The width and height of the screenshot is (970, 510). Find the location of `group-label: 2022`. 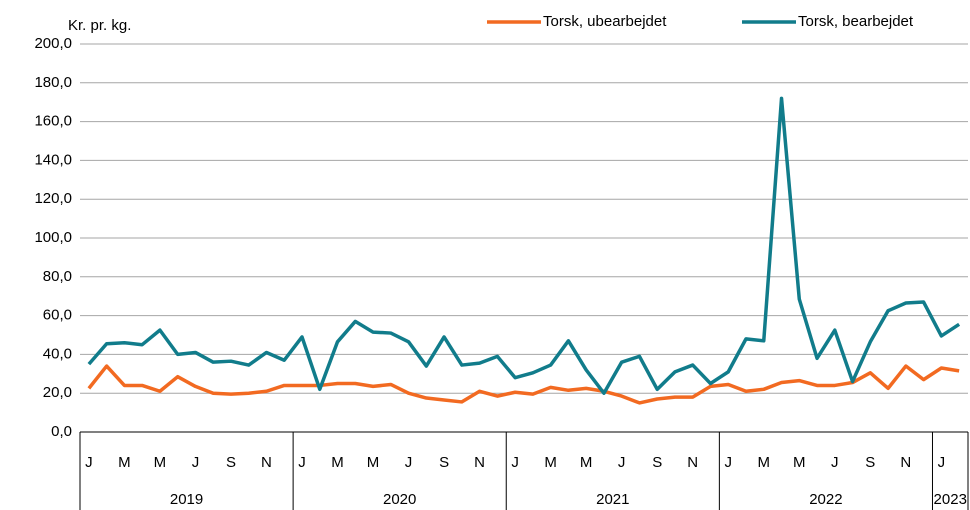

group-label: 2022 is located at coordinates (825, 499).